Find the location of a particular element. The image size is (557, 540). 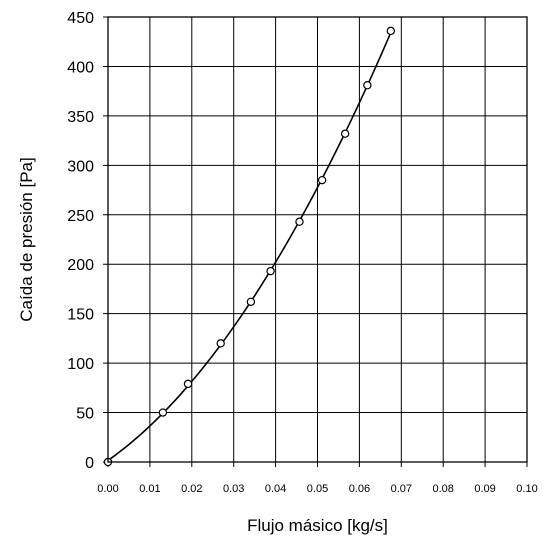

x-tick-label: 0.07 is located at coordinates (401, 489).